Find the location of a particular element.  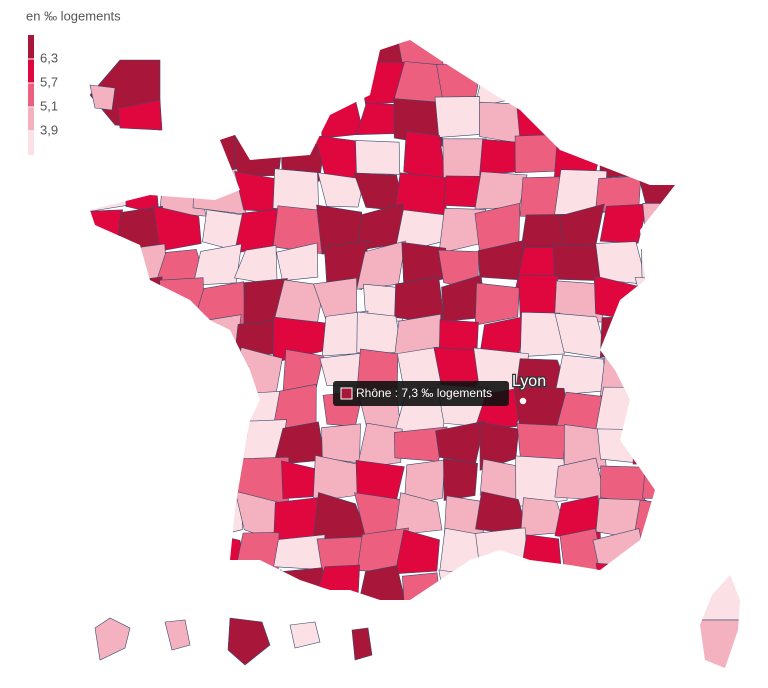

legend-title: en ‰ logements is located at coordinates (73, 15).